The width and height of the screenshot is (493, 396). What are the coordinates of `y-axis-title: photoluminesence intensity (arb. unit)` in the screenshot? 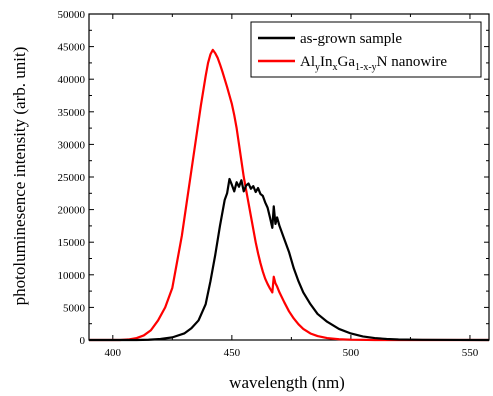 It's located at (19, 176).